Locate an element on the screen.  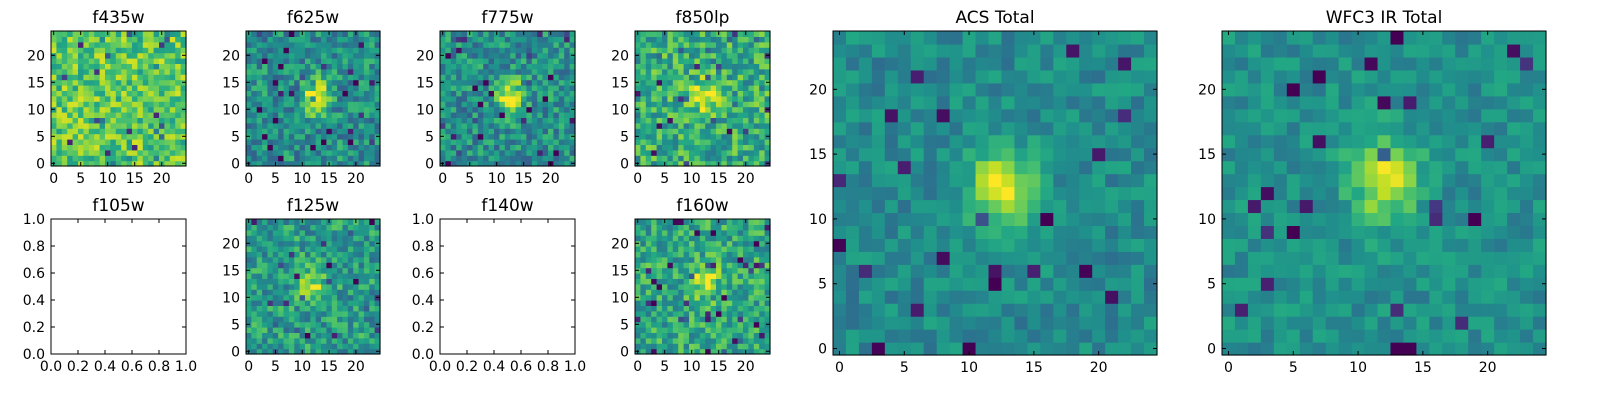
axes-frame is located at coordinates (702, 98).